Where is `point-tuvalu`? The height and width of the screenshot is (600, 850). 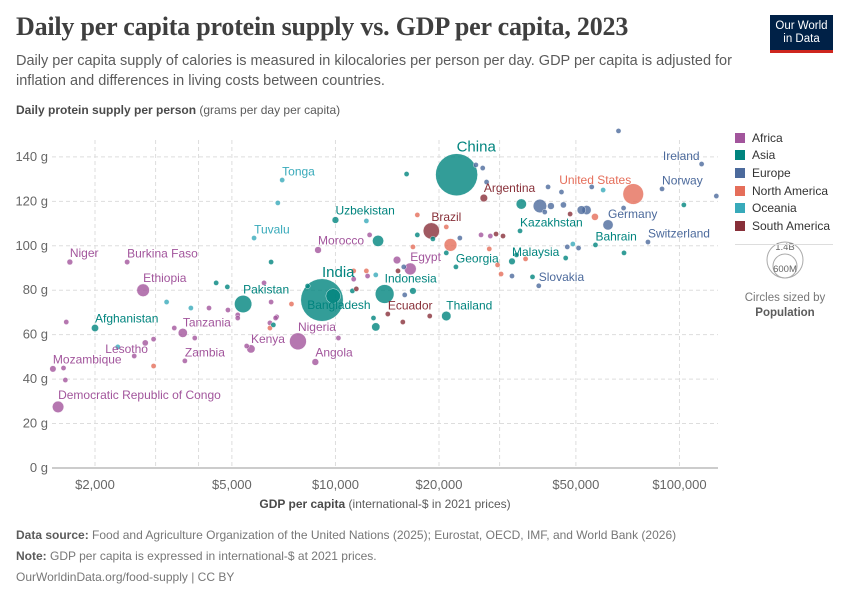 point-tuvalu is located at coordinates (254, 238).